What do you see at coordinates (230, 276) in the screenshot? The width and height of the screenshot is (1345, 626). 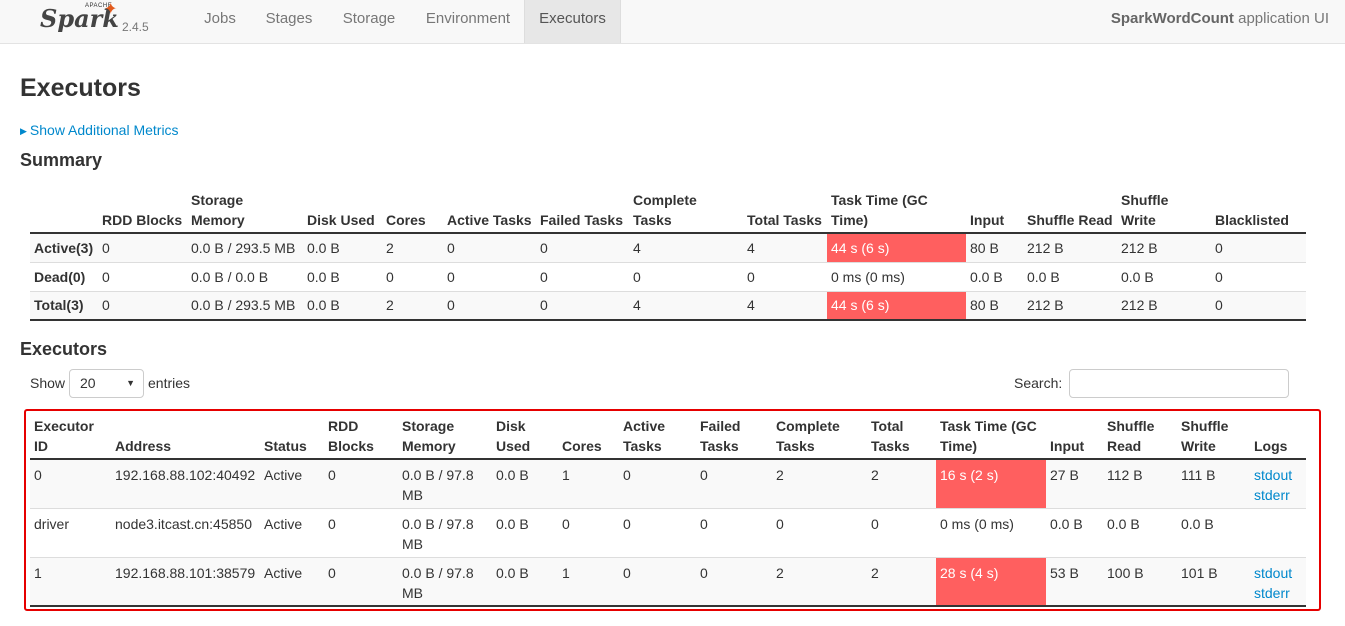 I see `cell-storage-memory: 0.0 B / 0.0 B` at bounding box center [230, 276].